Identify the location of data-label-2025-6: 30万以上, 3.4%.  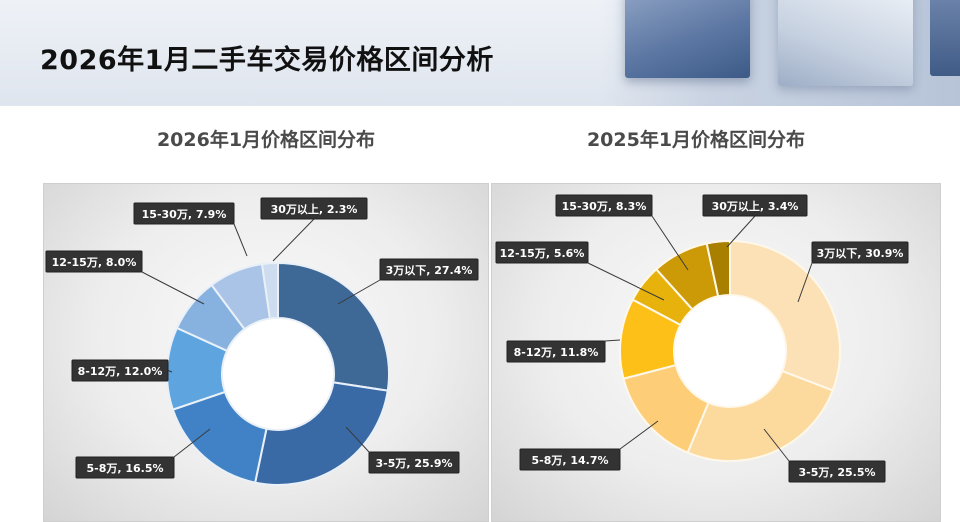
(755, 206).